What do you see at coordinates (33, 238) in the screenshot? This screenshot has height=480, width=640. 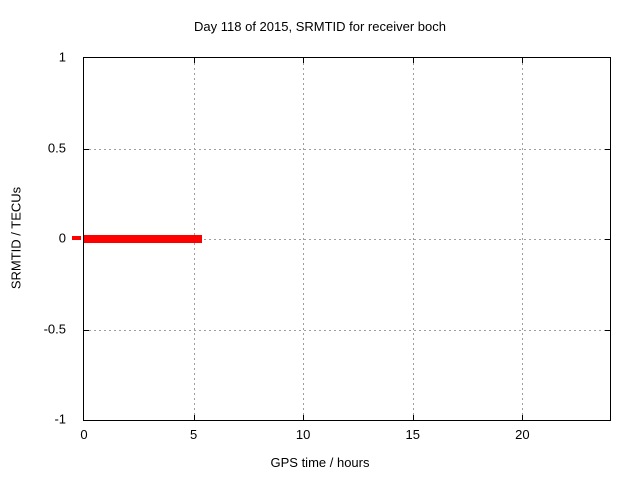 I see `y-tick-labels: 1 0.5 0 -0.5 -1` at bounding box center [33, 238].